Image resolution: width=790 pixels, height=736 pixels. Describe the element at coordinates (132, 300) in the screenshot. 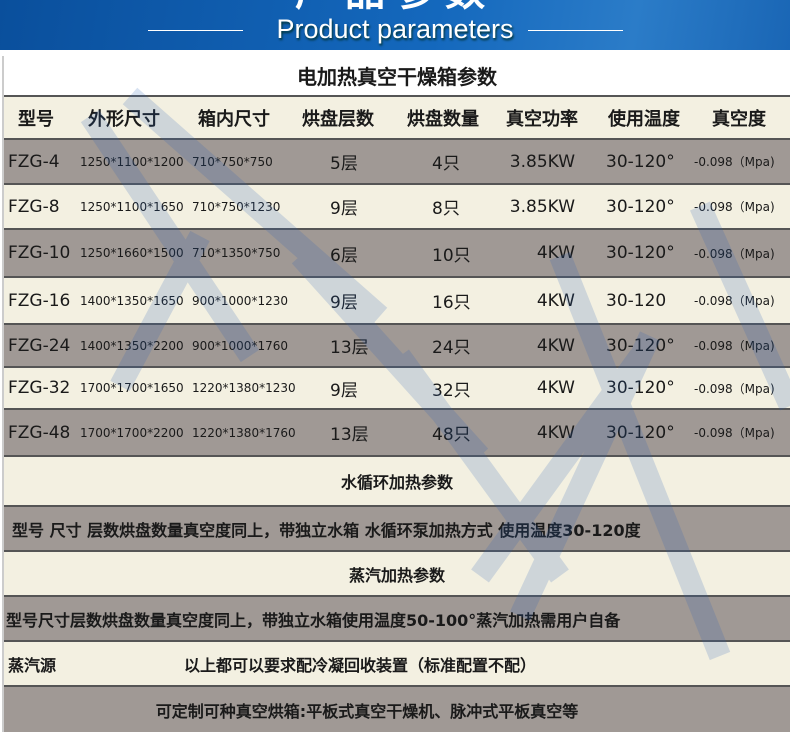

I see `table-cell: 1400*1350*1650` at that location.